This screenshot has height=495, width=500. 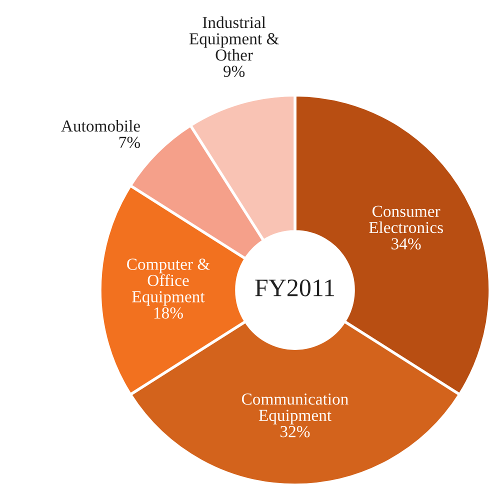 I want to click on slice-label: Computer & Office Equipment, so click(x=168, y=282).